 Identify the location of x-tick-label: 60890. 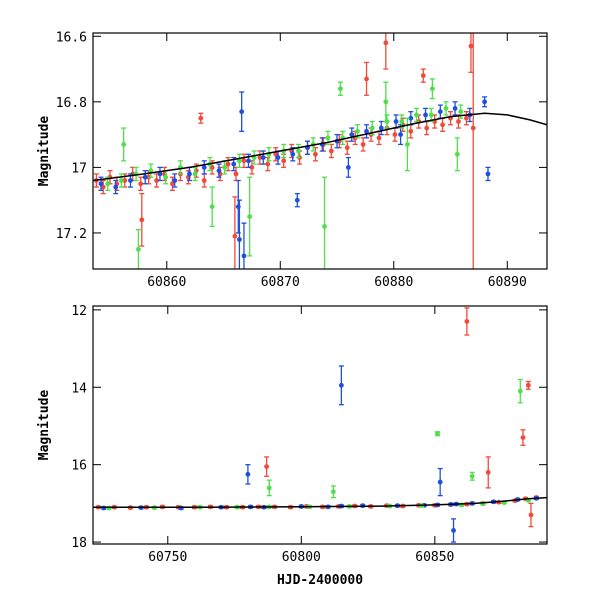
(507, 282).